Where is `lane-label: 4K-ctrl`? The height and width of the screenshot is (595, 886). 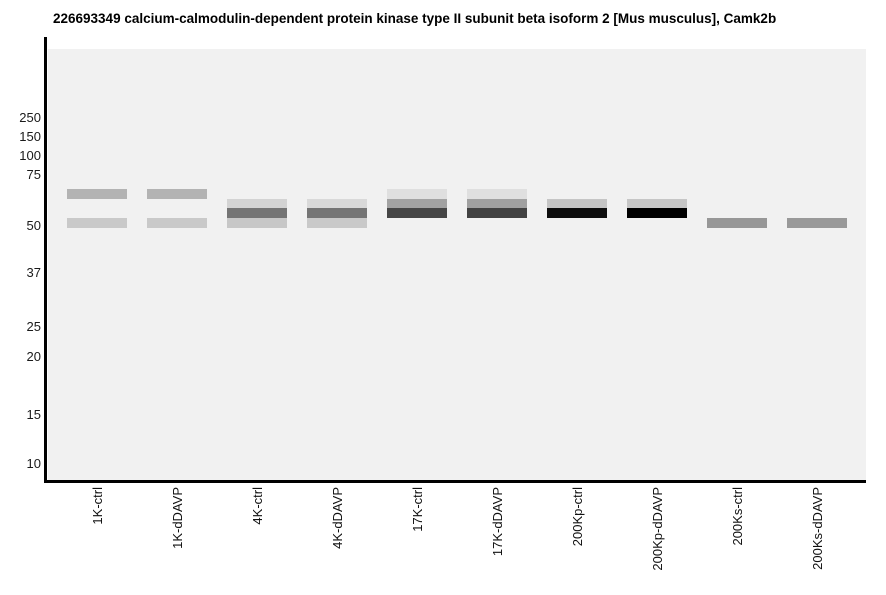
lane-label: 4K-ctrl is located at coordinates (257, 506).